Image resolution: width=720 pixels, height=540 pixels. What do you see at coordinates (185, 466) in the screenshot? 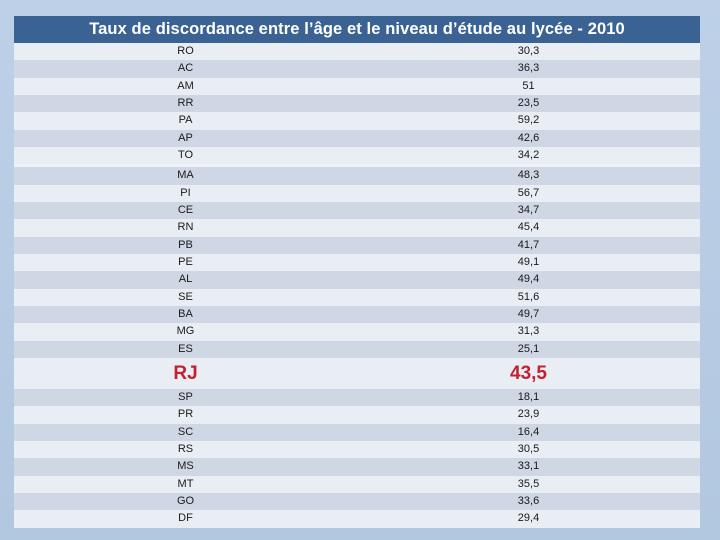
I see `state-abbr: MS` at bounding box center [185, 466].